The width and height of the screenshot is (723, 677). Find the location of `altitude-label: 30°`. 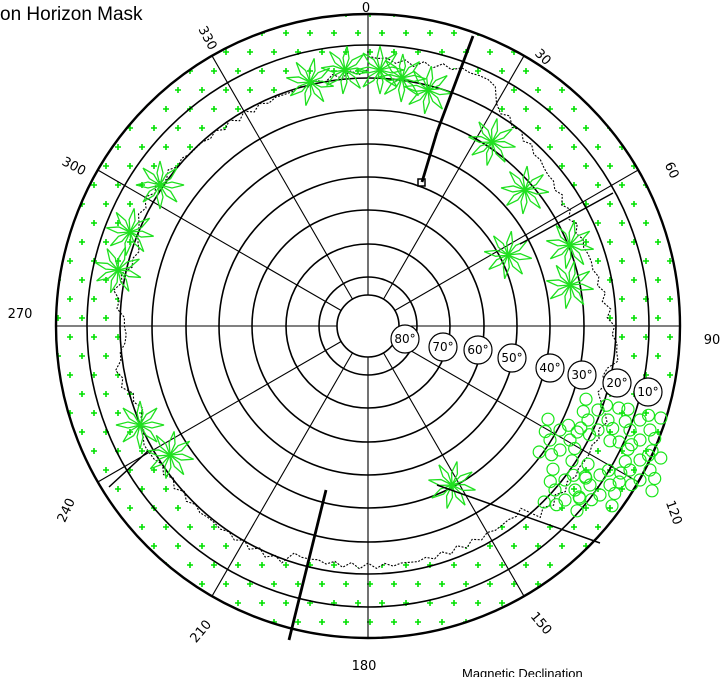

altitude-label: 30° is located at coordinates (582, 375).